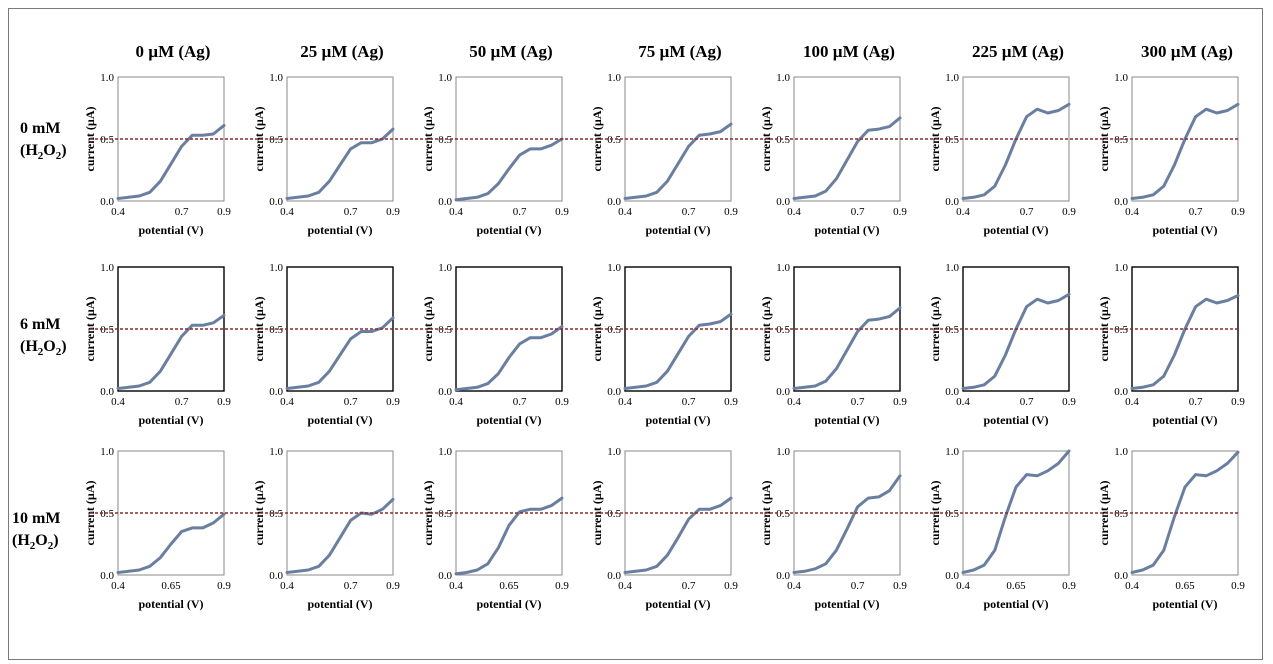  Describe the element at coordinates (40, 128) in the screenshot. I see `row-concentration: 0 mM` at that location.